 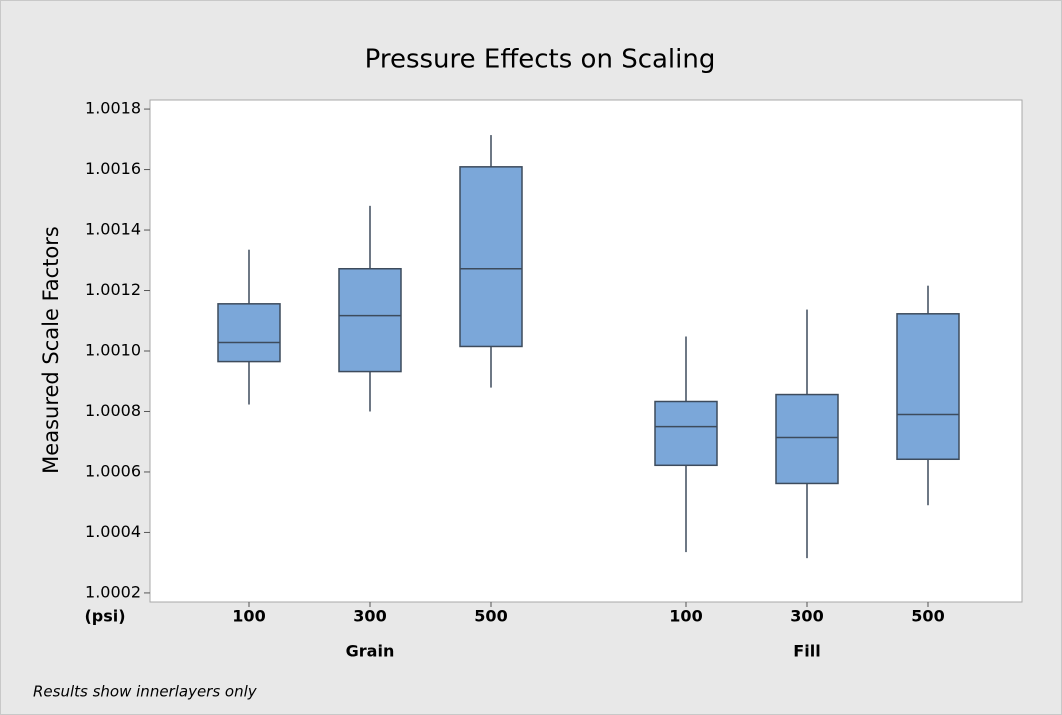 What do you see at coordinates (113, 591) in the screenshot?
I see `y-tick-label: 1.0002` at bounding box center [113, 591].